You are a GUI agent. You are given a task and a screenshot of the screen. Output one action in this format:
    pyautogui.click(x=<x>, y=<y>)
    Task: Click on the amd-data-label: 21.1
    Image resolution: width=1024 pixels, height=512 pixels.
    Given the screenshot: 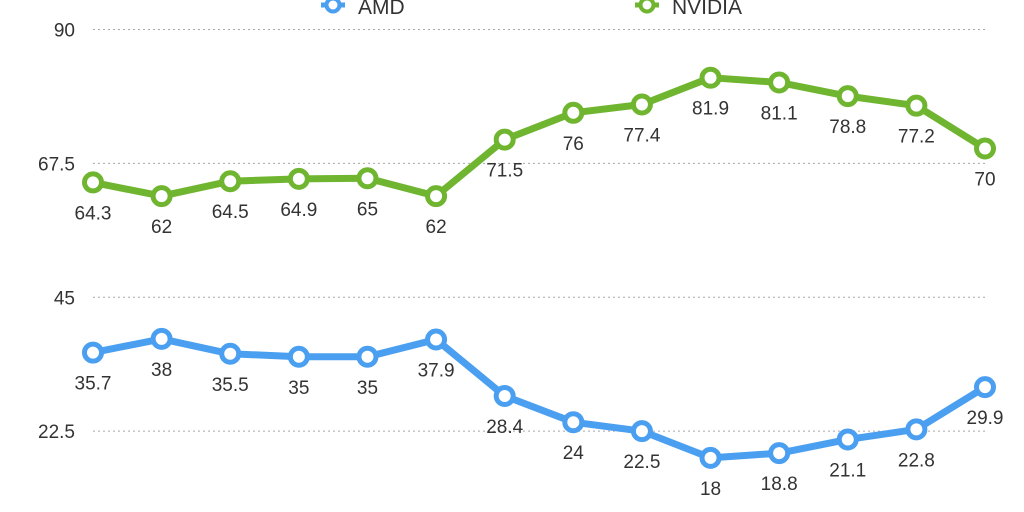 What is the action you would take?
    pyautogui.click(x=847, y=470)
    